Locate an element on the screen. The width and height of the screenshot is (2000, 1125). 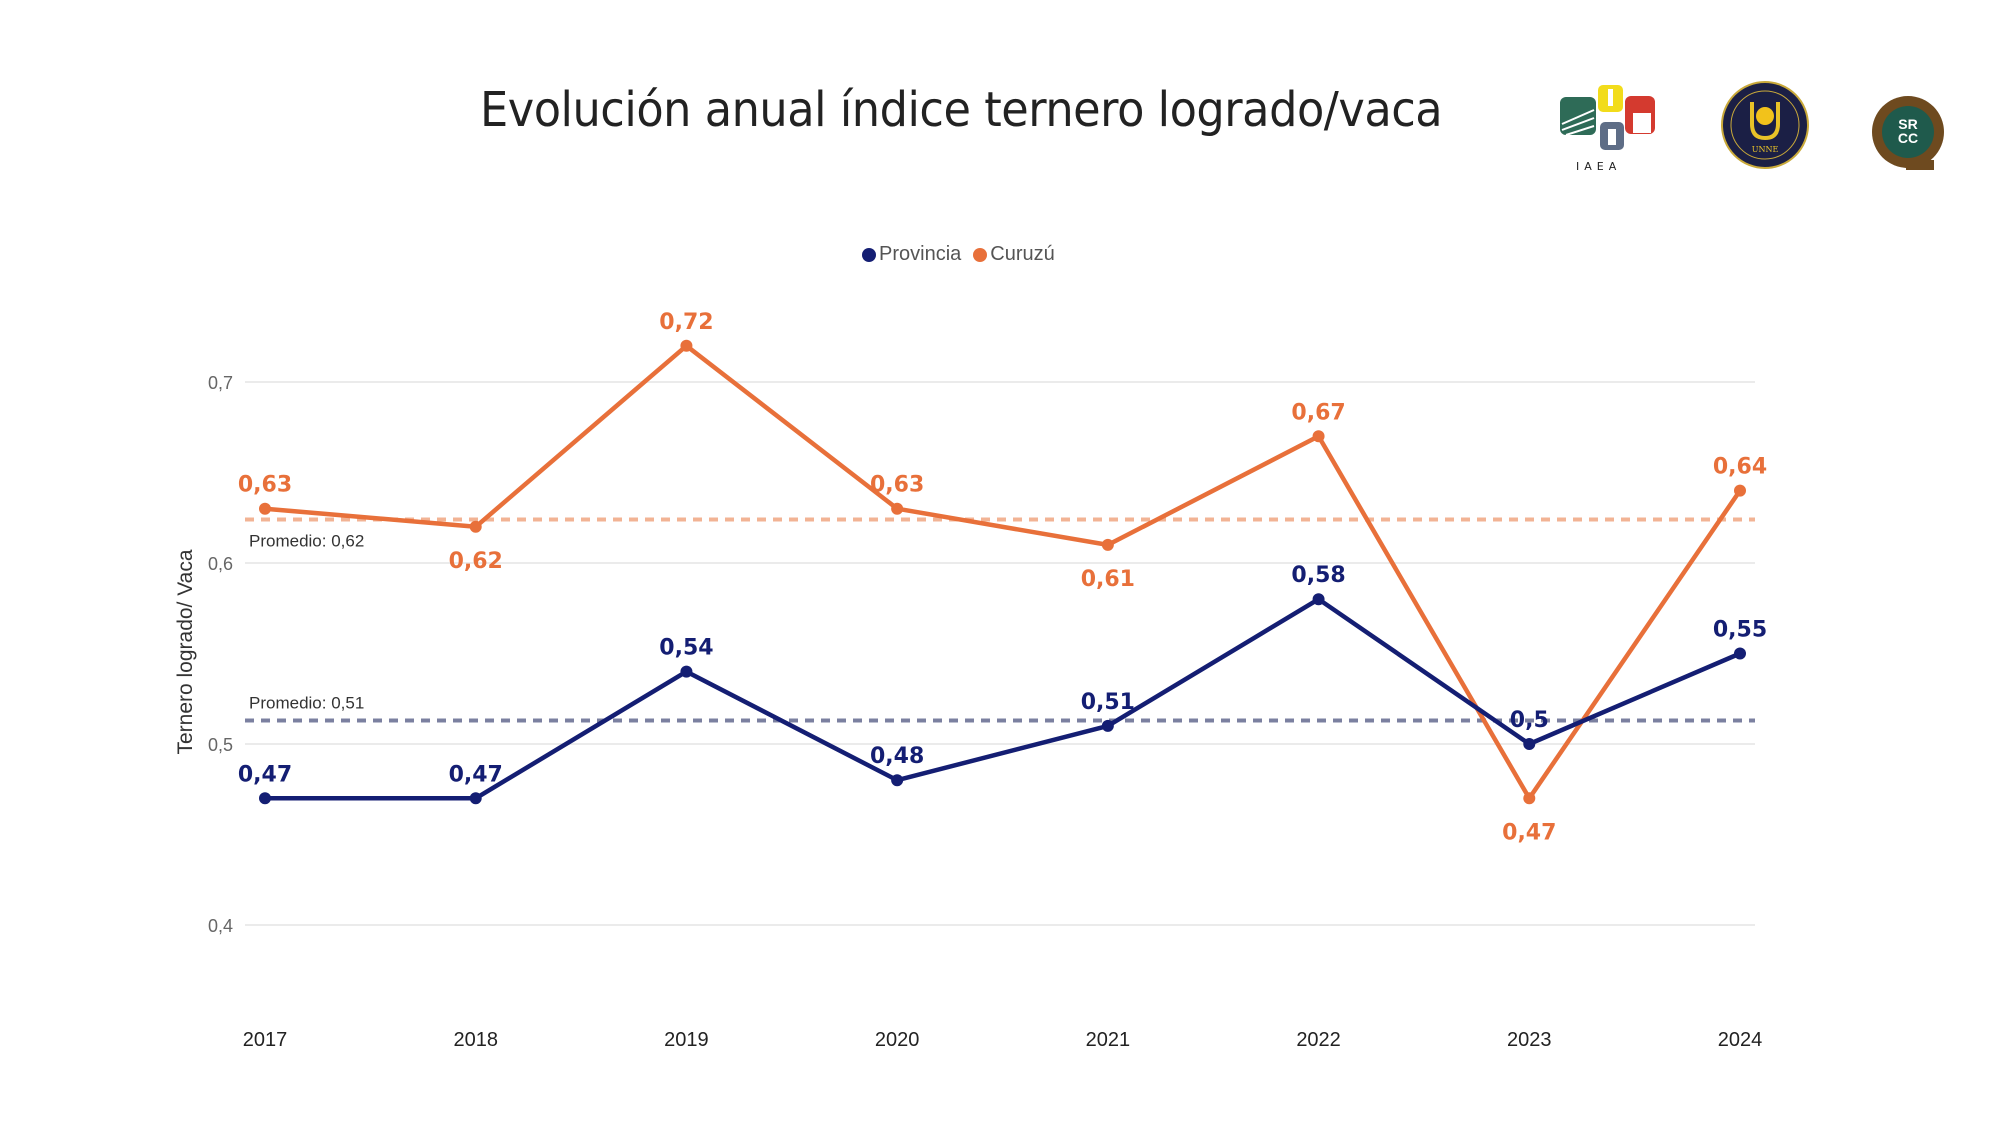
logos: IAEA UNNE SR CC is located at coordinates (1752, 127).